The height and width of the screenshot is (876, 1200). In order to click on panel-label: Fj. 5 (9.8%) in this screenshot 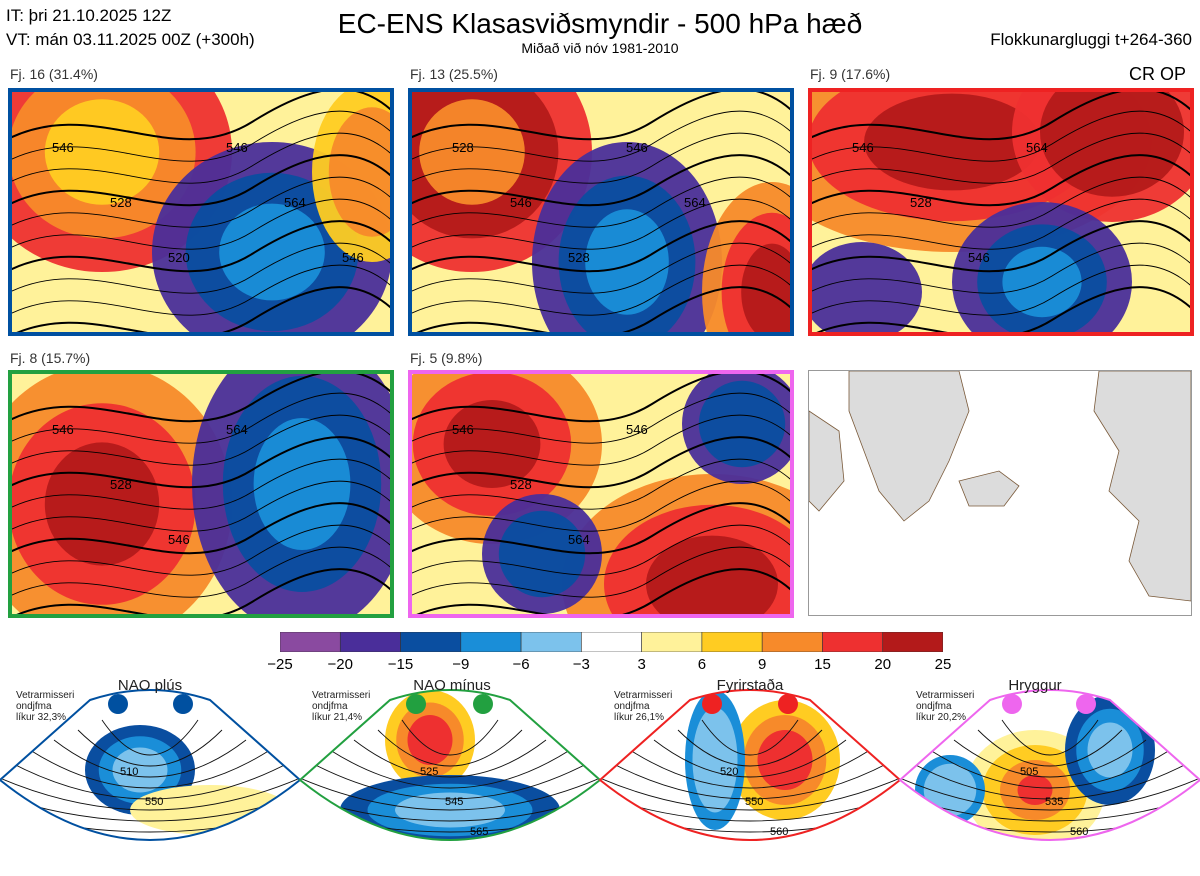, I will do `click(446, 358)`.